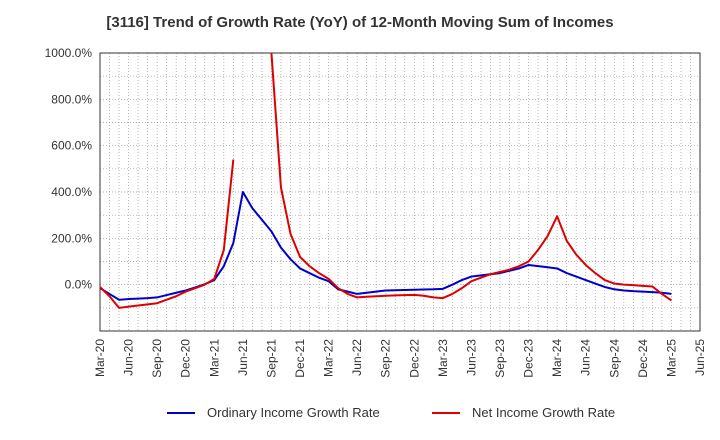  Describe the element at coordinates (300, 358) in the screenshot. I see `x-tick-label: Dec-21` at that location.